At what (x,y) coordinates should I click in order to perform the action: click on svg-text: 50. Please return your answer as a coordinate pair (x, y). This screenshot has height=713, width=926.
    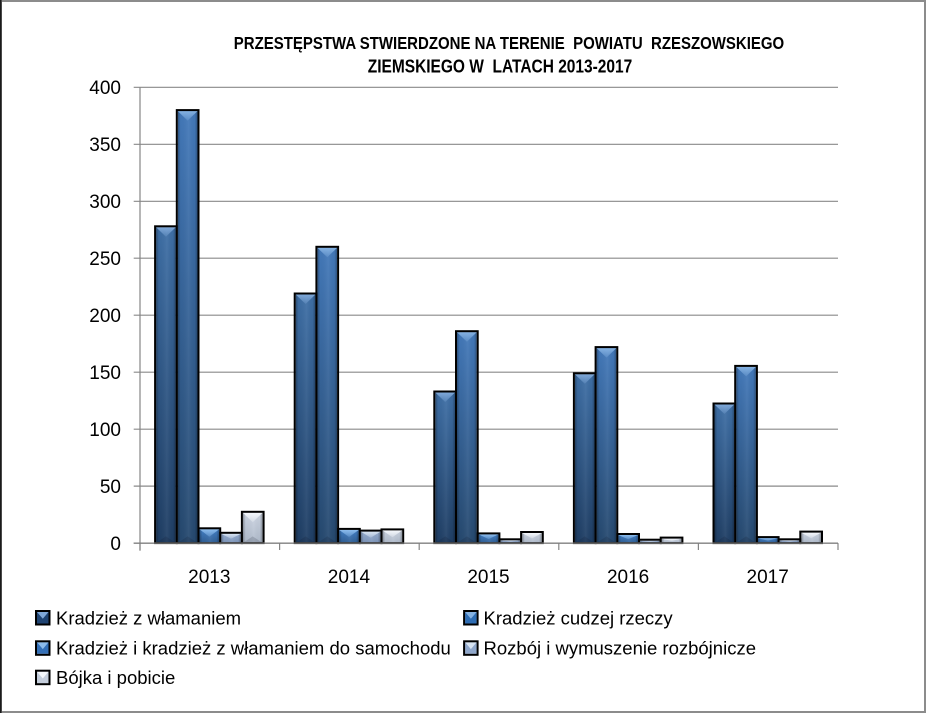
    Looking at the image, I should click on (110, 487).